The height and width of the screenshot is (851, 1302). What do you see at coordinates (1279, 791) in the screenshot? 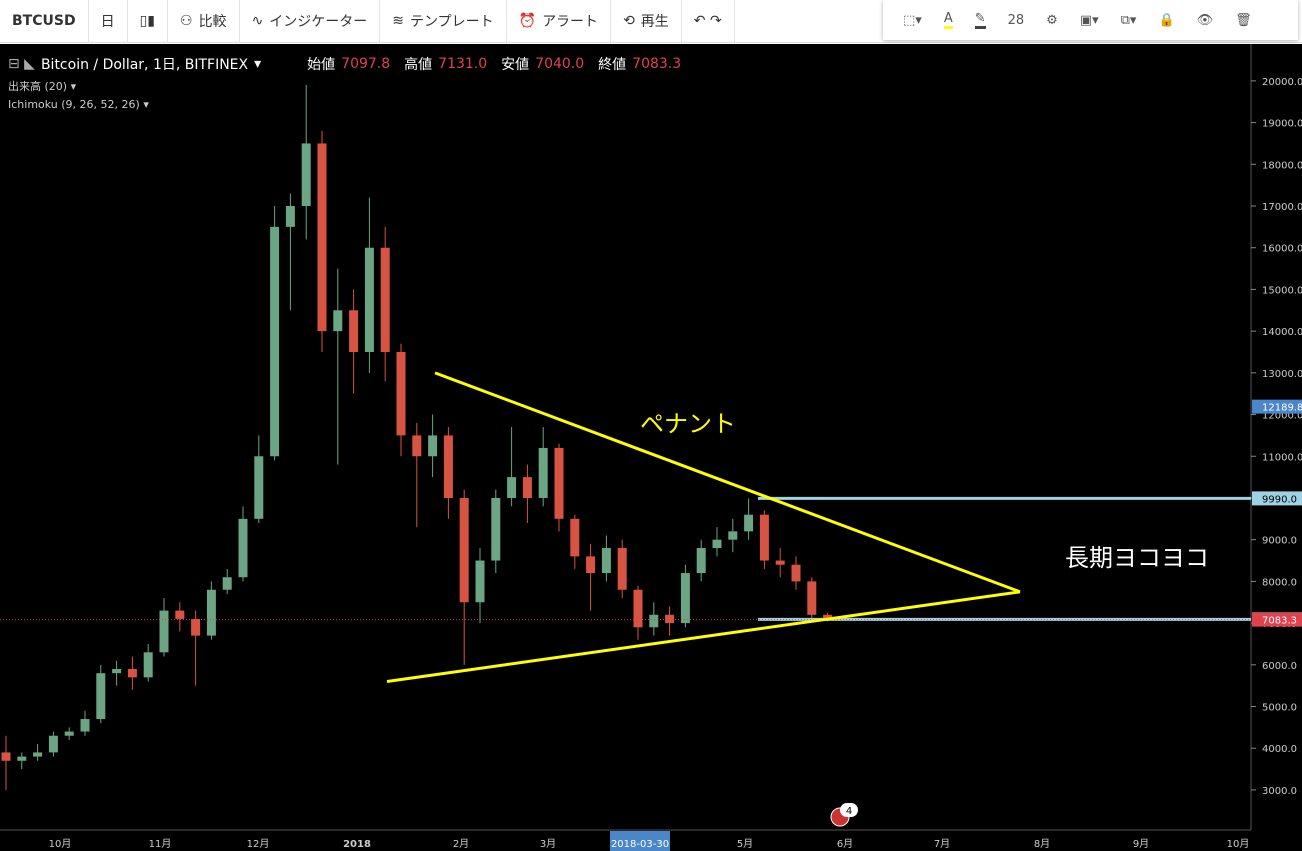
I see `y-tick-label: 3000.0` at bounding box center [1279, 791].